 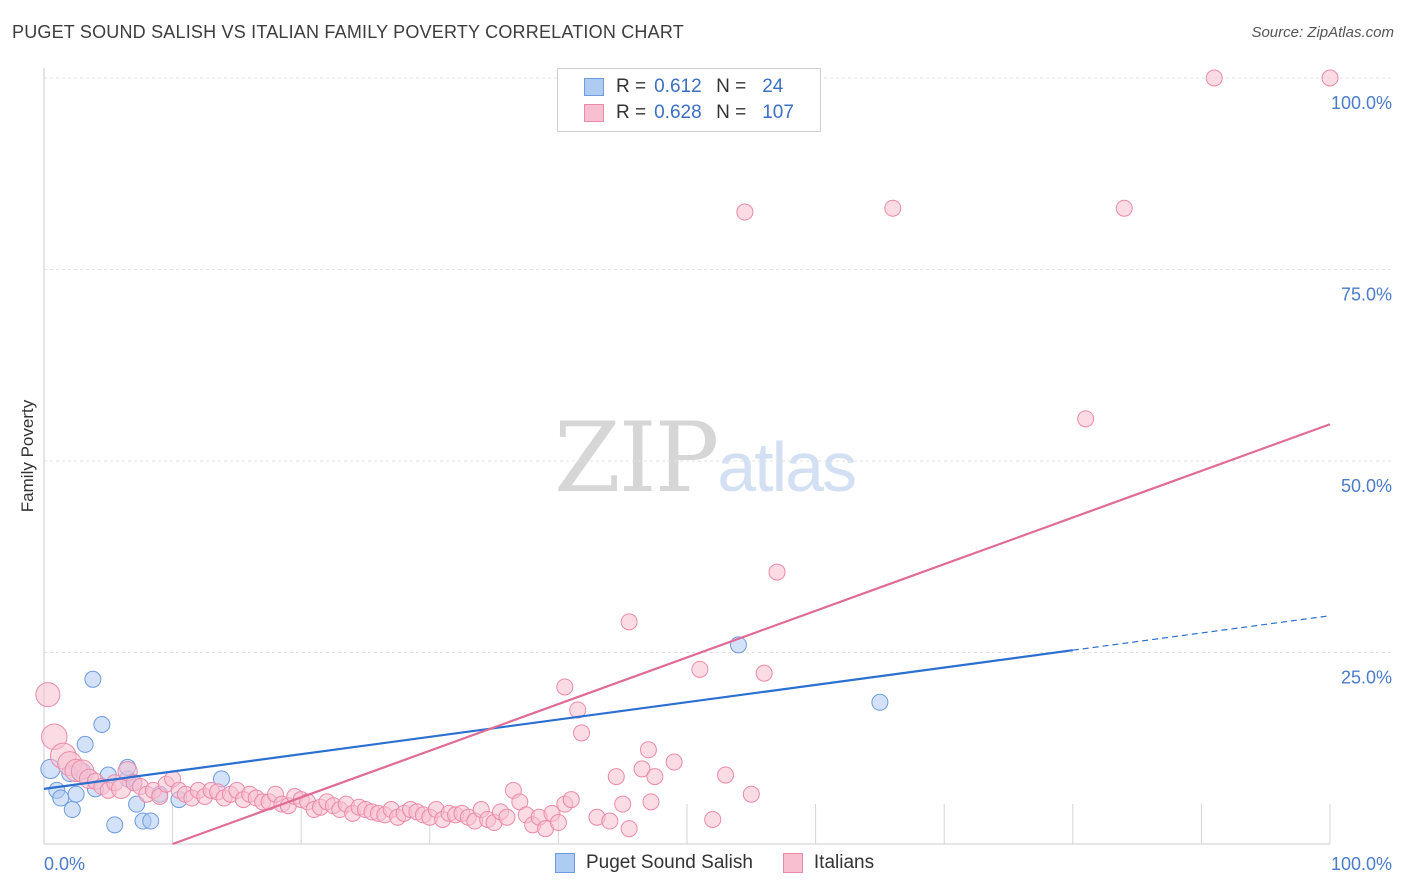 What do you see at coordinates (594, 113) in the screenshot?
I see `legend-swatch-italians` at bounding box center [594, 113].